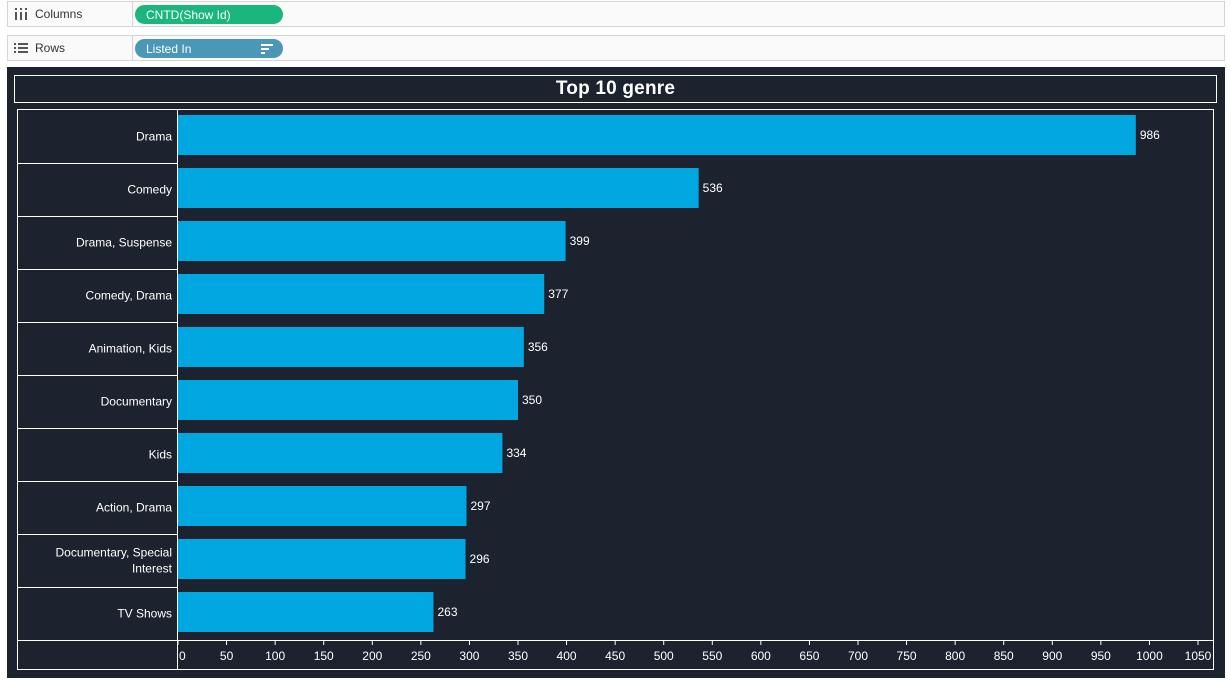 The image size is (1231, 681). What do you see at coordinates (615, 656) in the screenshot?
I see `x-tick-label: 450` at bounding box center [615, 656].